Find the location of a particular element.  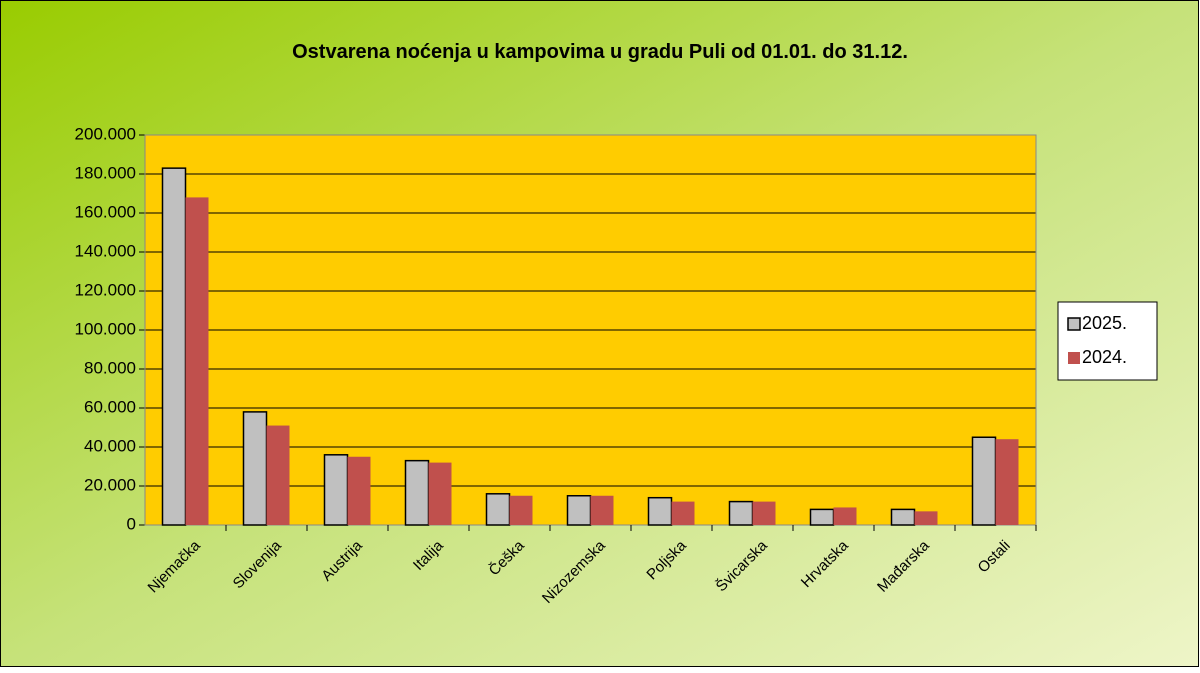

y-tick-label: 120.000 is located at coordinates (105, 289).